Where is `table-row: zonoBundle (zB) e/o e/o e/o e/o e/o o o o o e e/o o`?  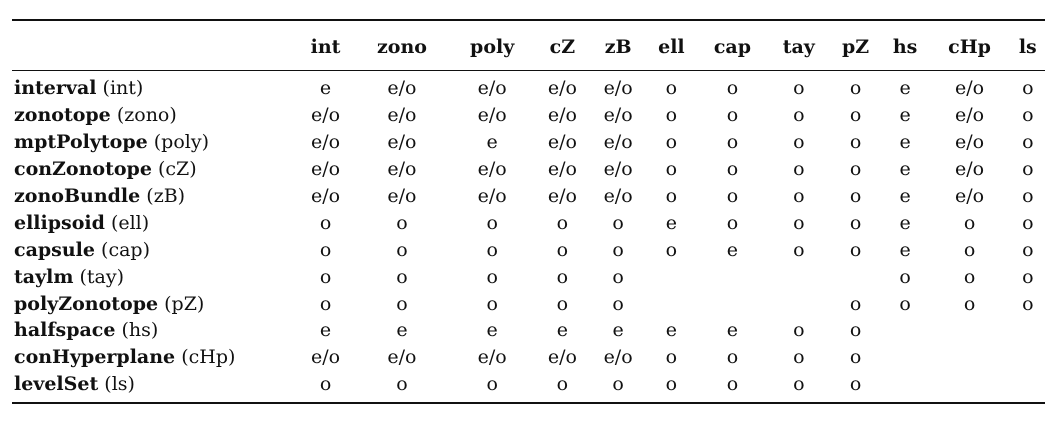 table-row: zonoBundle (zB) e/o e/o e/o e/o e/o o o o o e e/o o is located at coordinates (528, 196).